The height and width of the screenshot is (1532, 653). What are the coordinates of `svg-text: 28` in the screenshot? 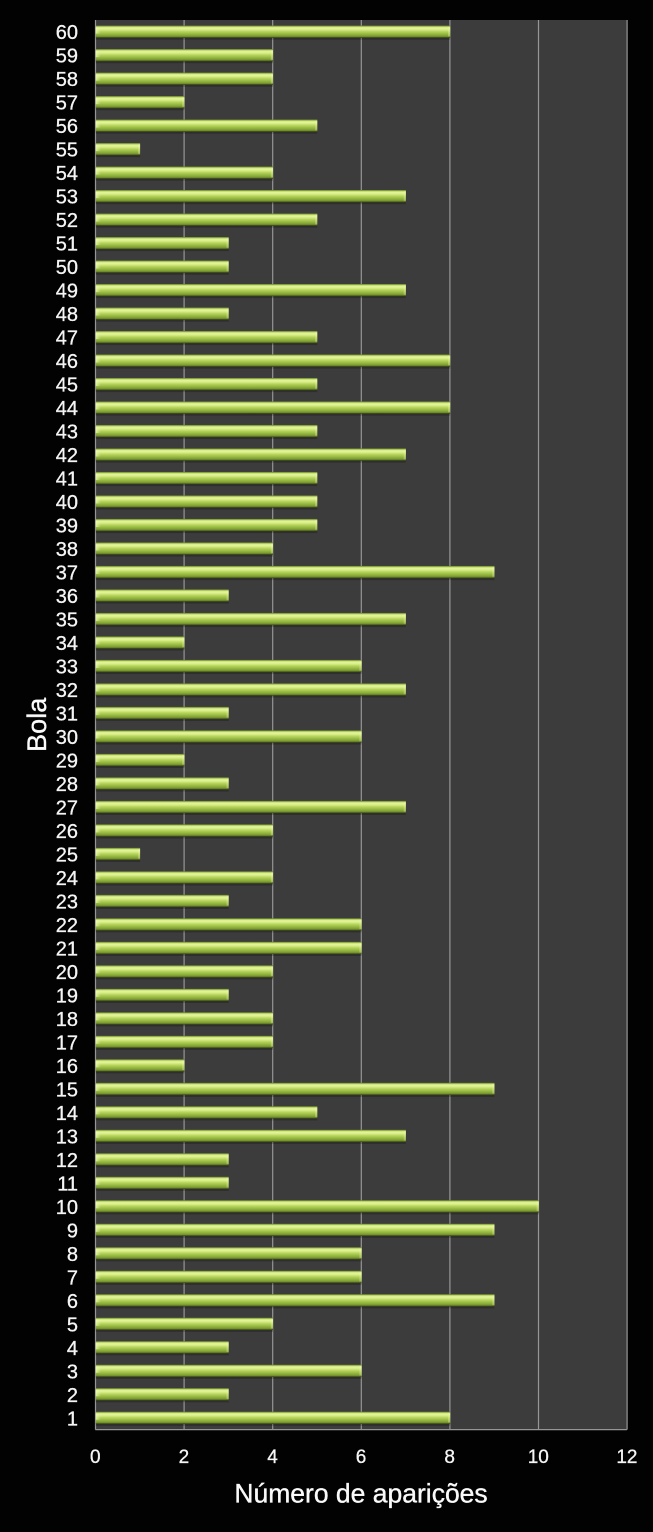 It's located at (67, 785).